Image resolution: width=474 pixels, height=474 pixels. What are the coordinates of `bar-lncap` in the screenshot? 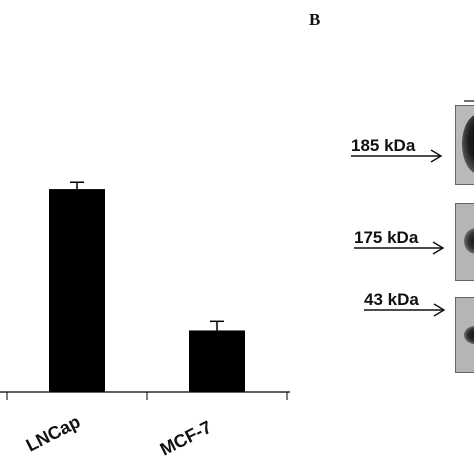 It's located at (77, 290).